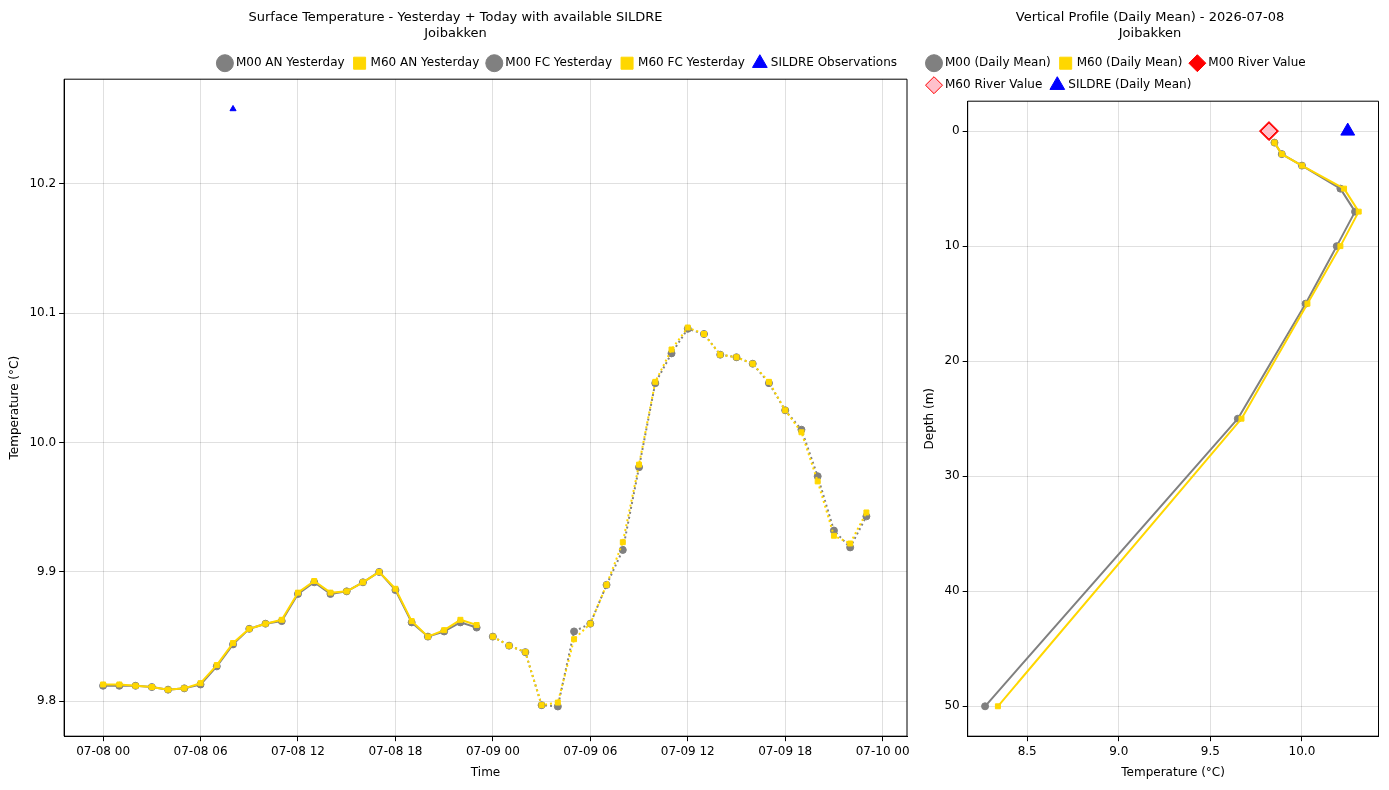 This screenshot has width=1389, height=790. I want to click on chart-title: Vertical Profile (Daily Mean) - 2026-07-08, so click(1150, 17).